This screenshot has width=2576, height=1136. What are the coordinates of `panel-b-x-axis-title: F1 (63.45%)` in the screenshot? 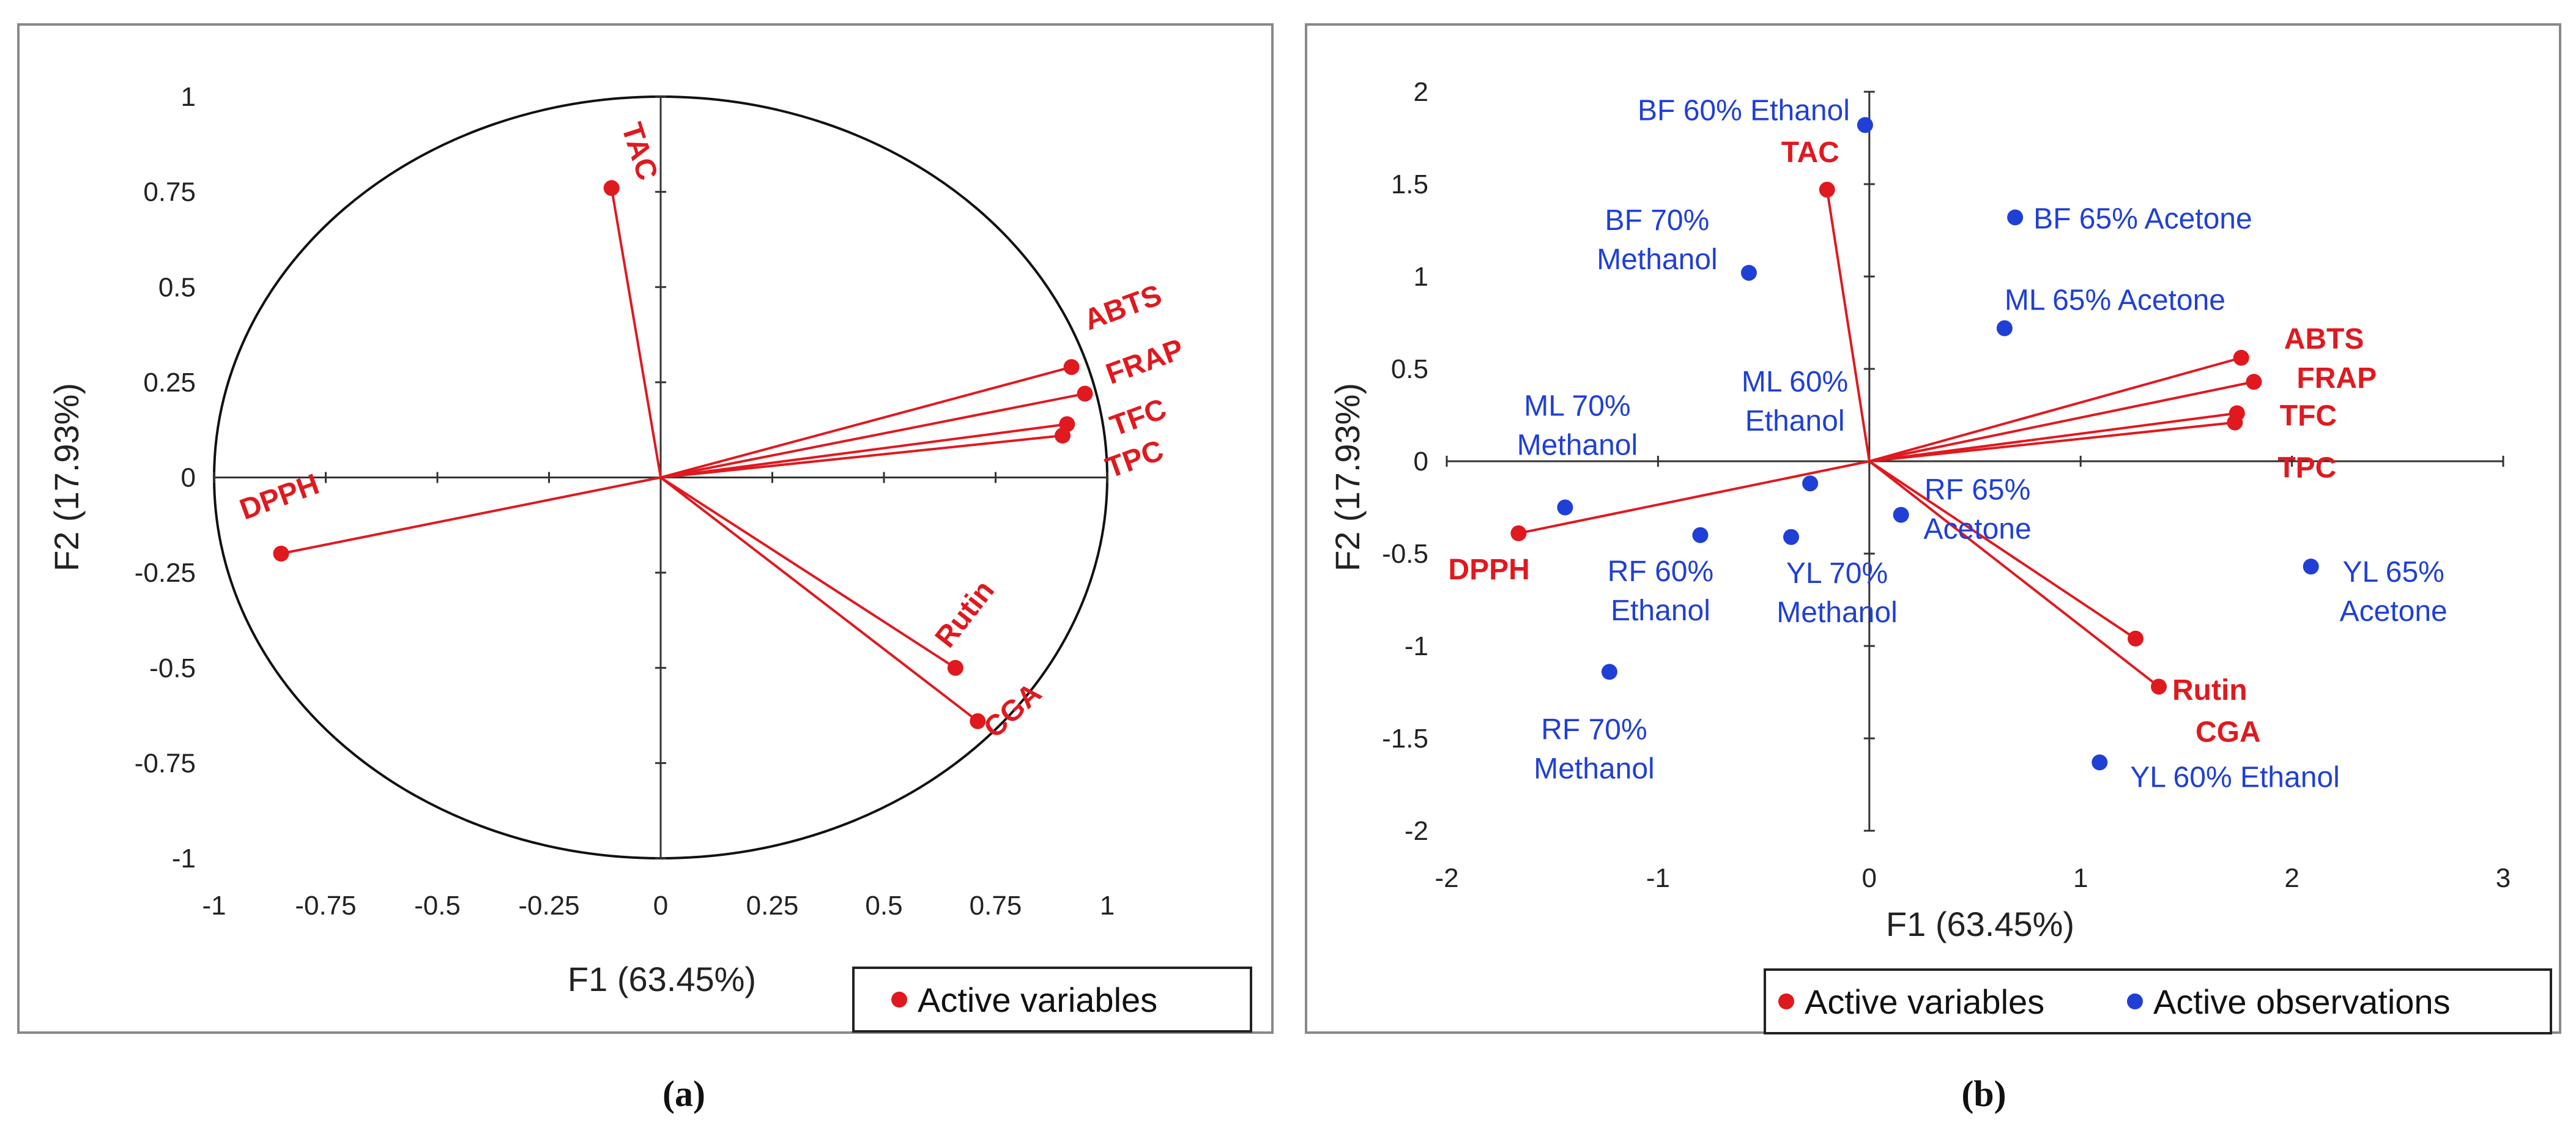 It's located at (1980, 924).